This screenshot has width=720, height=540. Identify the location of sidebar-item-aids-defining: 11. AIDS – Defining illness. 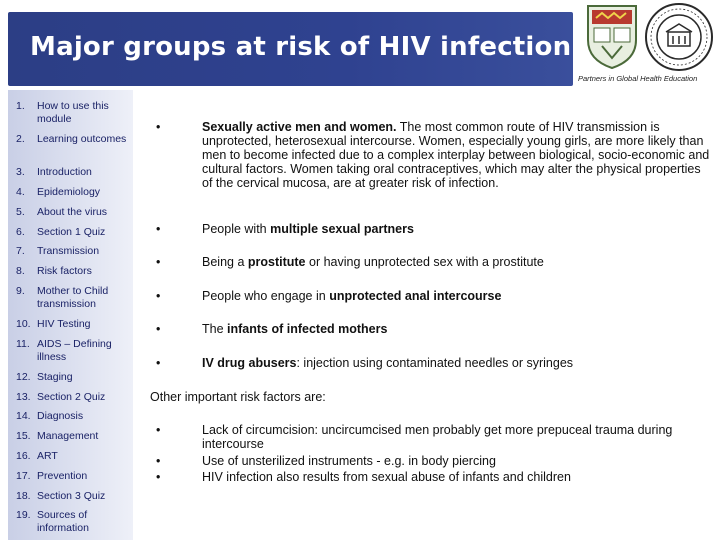
(64, 350).